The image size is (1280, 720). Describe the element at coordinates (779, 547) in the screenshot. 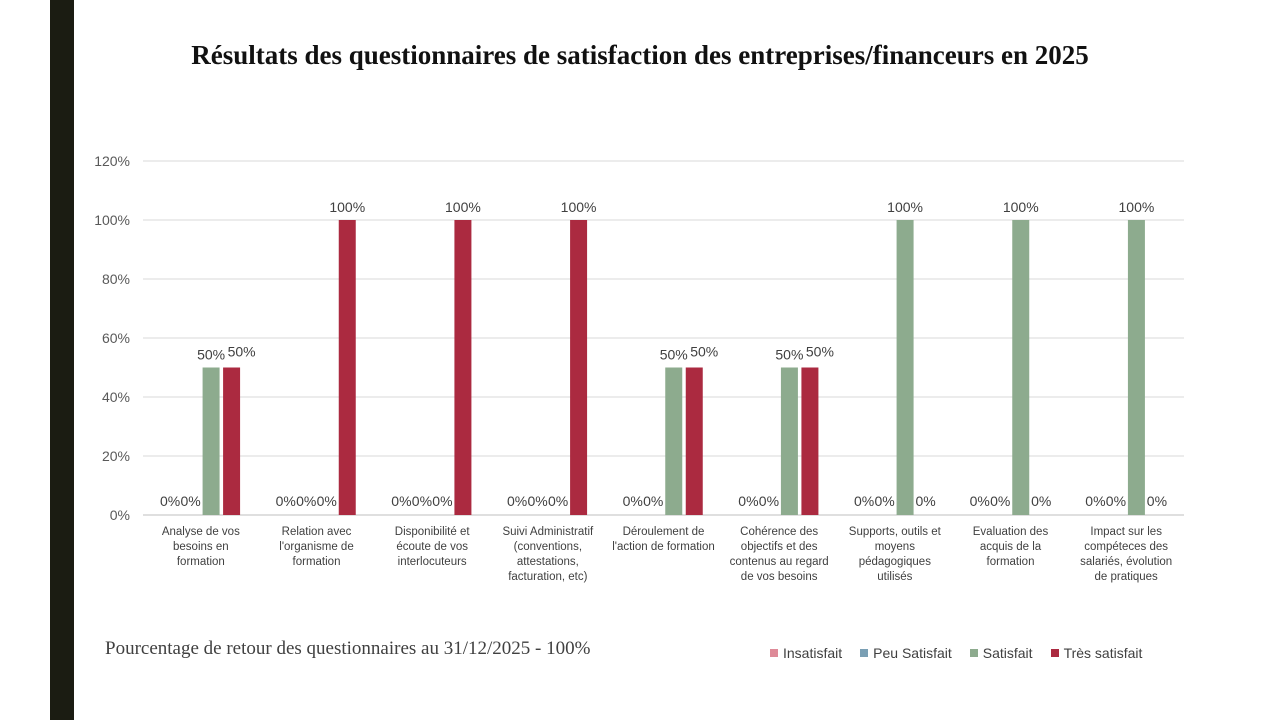

I see `x-category-label: objectifs et des` at that location.